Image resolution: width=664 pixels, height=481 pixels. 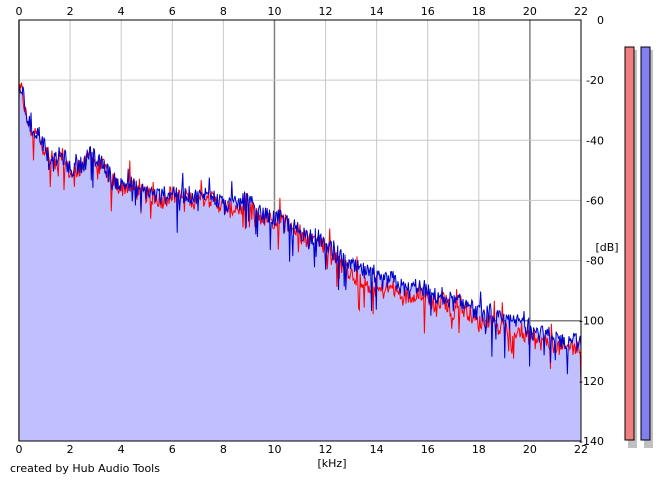 I want to click on x-tick-top-12: 12, so click(x=326, y=11).